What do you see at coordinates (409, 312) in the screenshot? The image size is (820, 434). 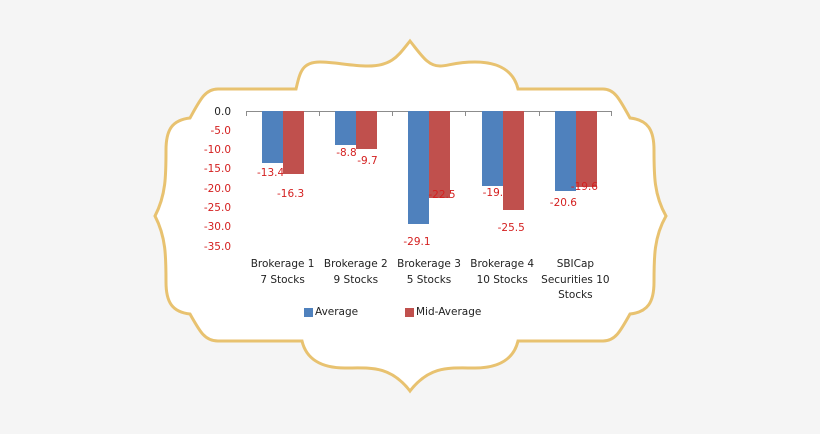 I see `legend-swatch-mid-average` at bounding box center [409, 312].